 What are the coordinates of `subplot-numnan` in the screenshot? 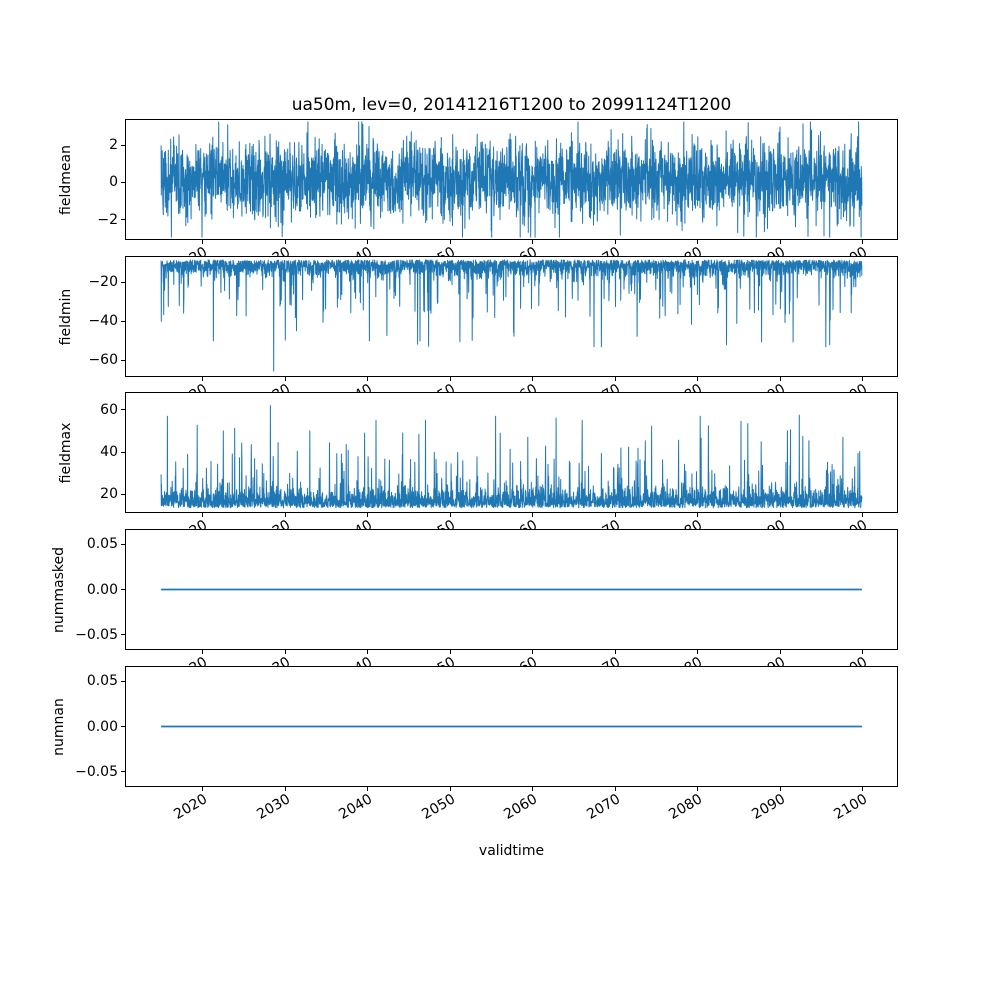 It's located at (511, 726).